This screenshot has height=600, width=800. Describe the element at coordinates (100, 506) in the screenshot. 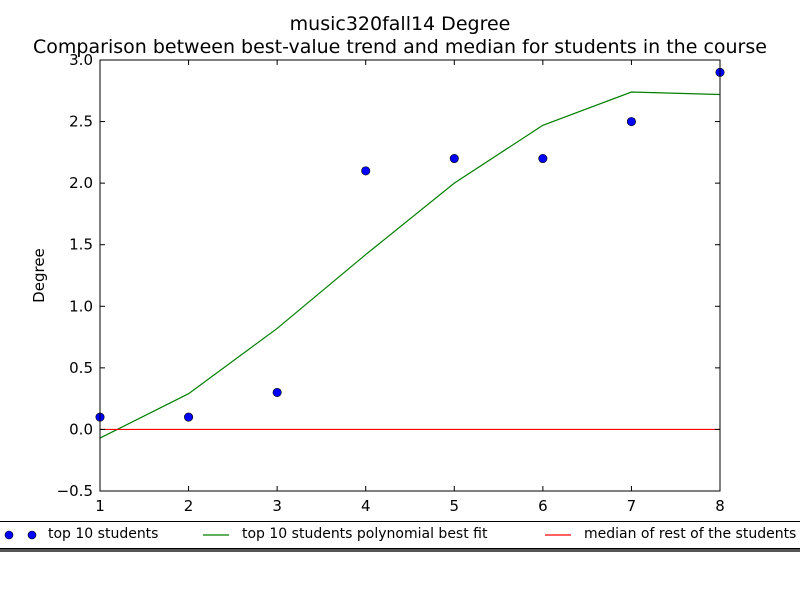

I see `x-tick-label: 1` at that location.